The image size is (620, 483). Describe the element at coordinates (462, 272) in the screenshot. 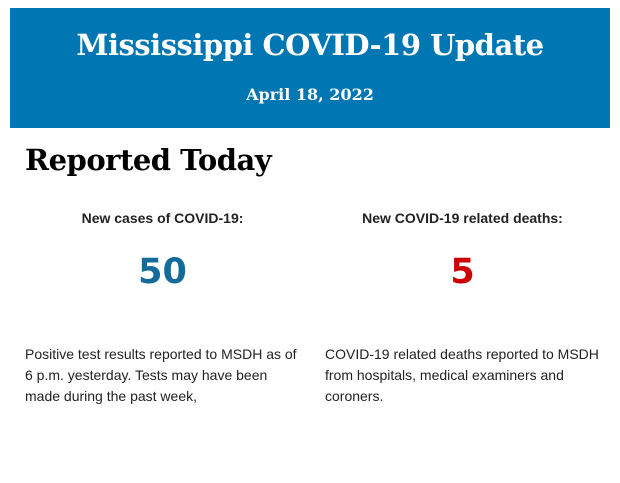

I see `new-deaths-value: 5` at that location.